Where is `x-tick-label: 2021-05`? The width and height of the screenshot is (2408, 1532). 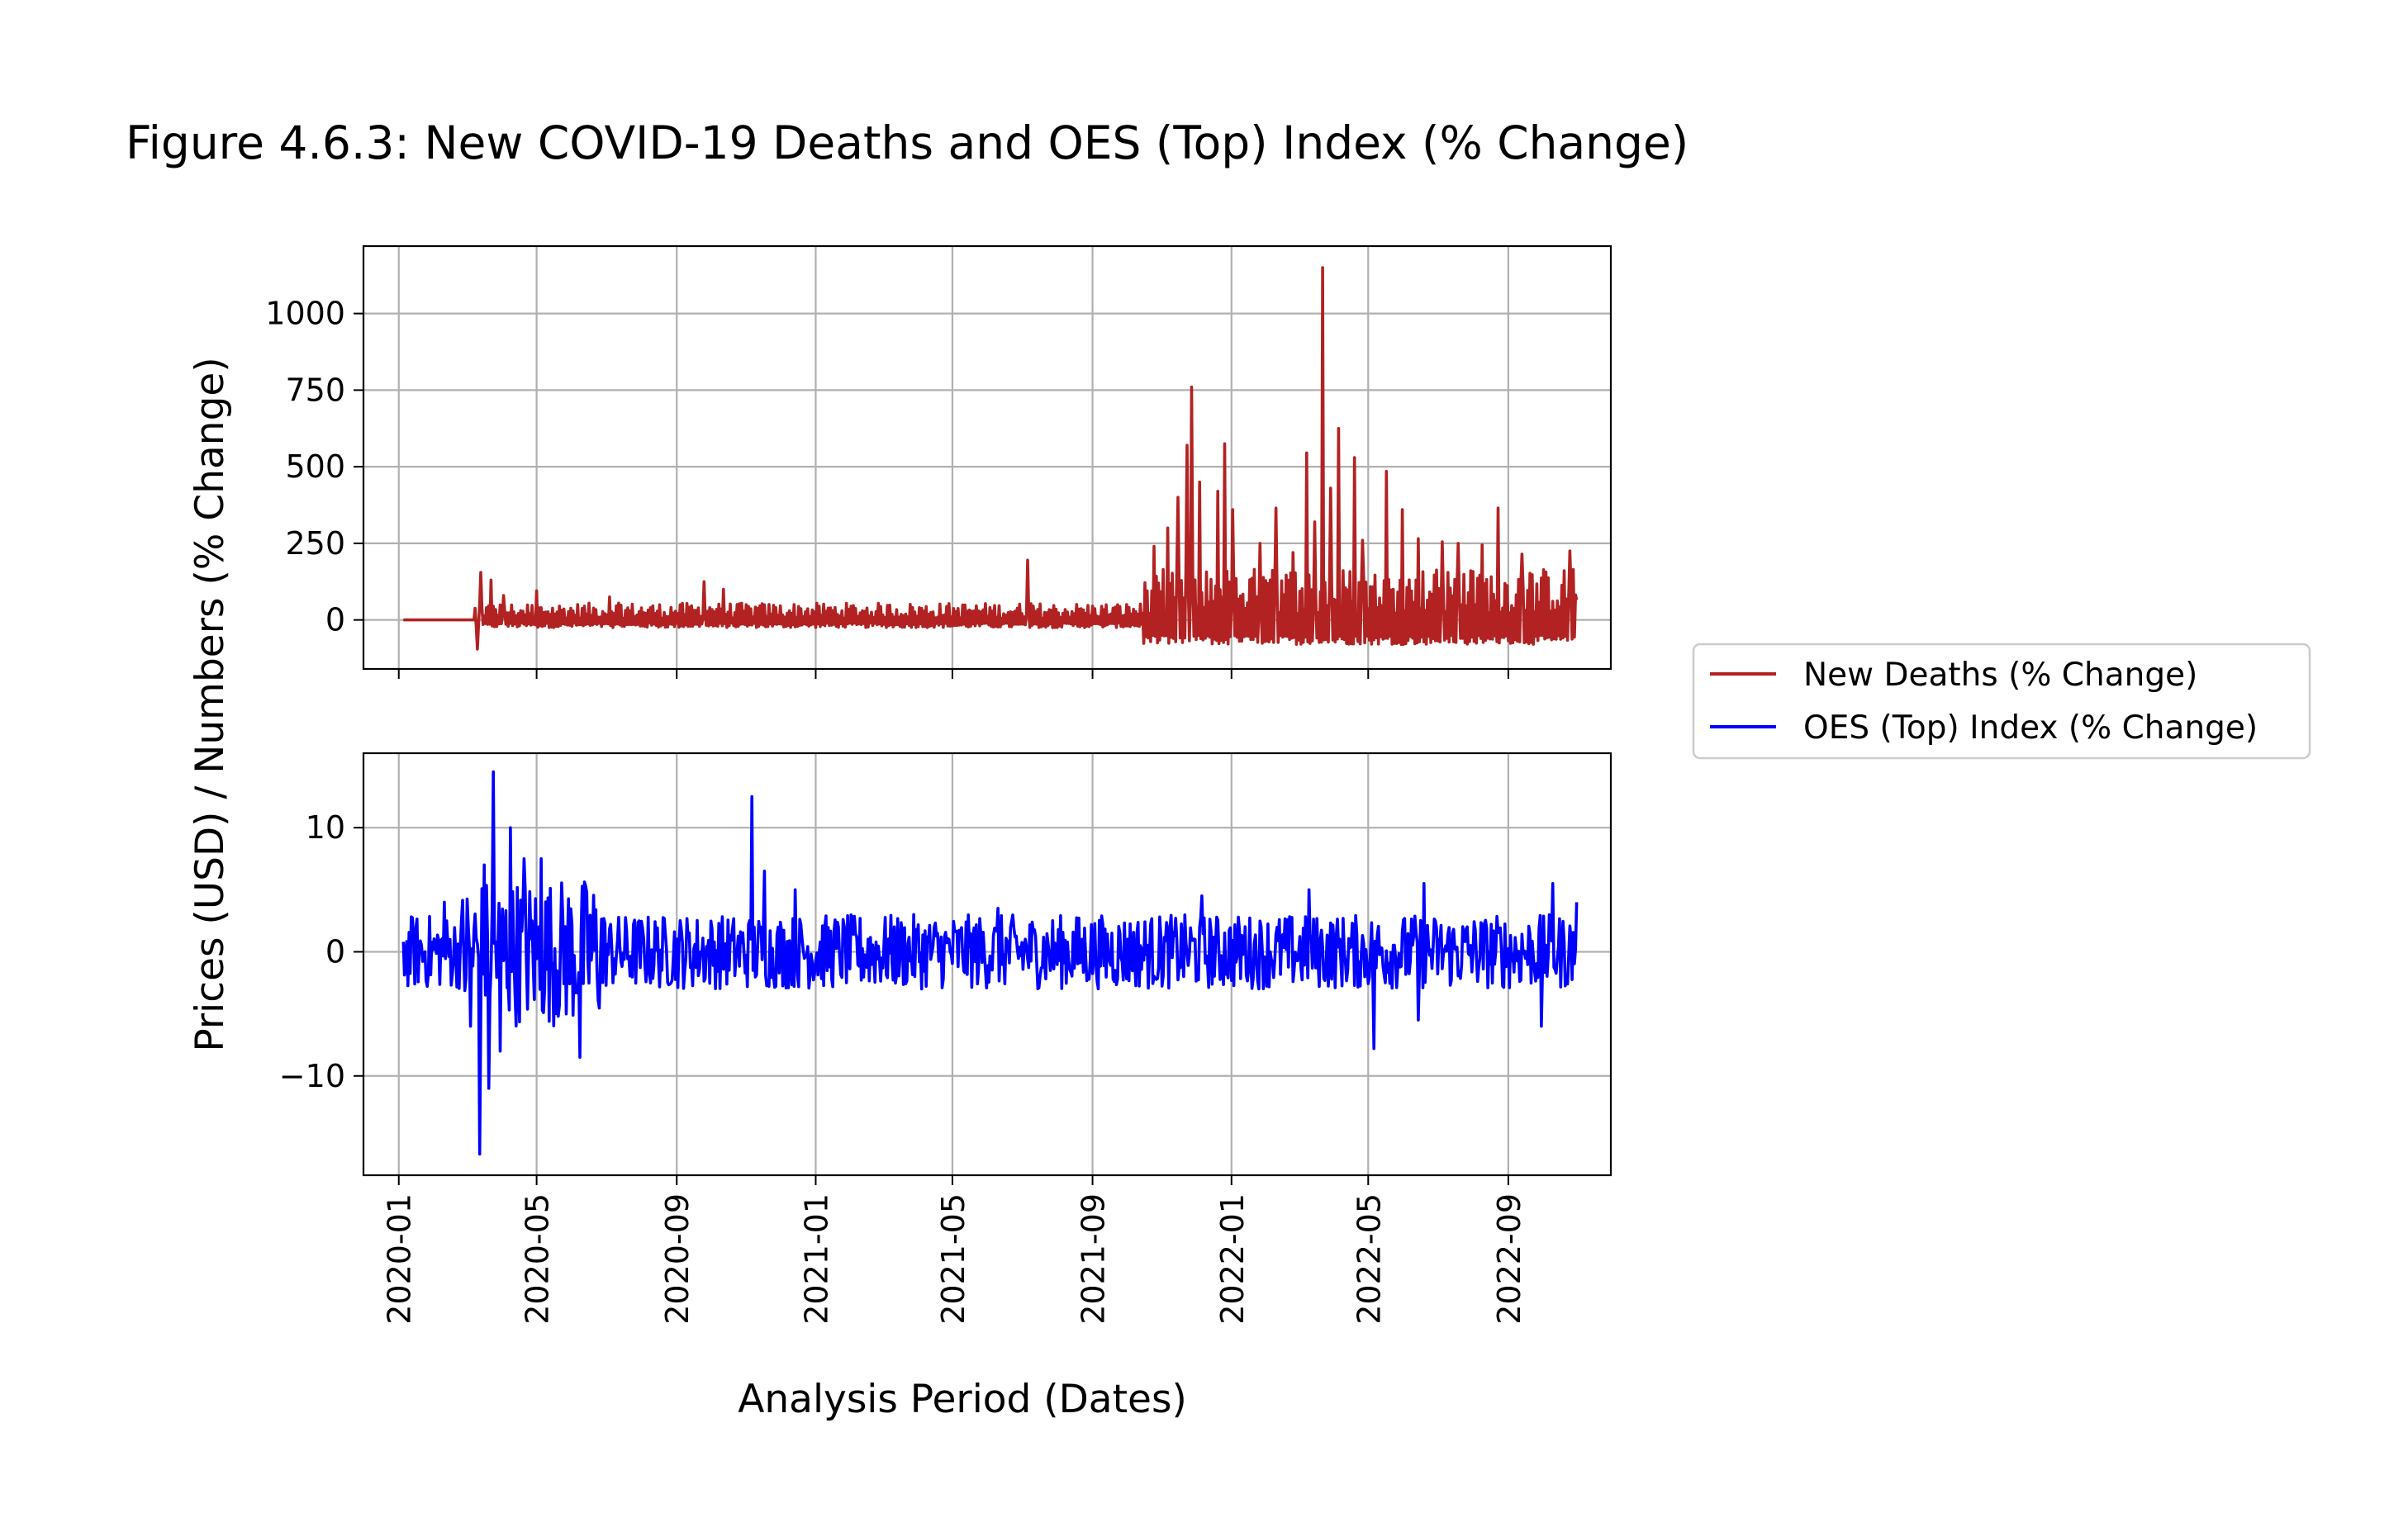 x-tick-label: 2021-05 is located at coordinates (953, 1259).